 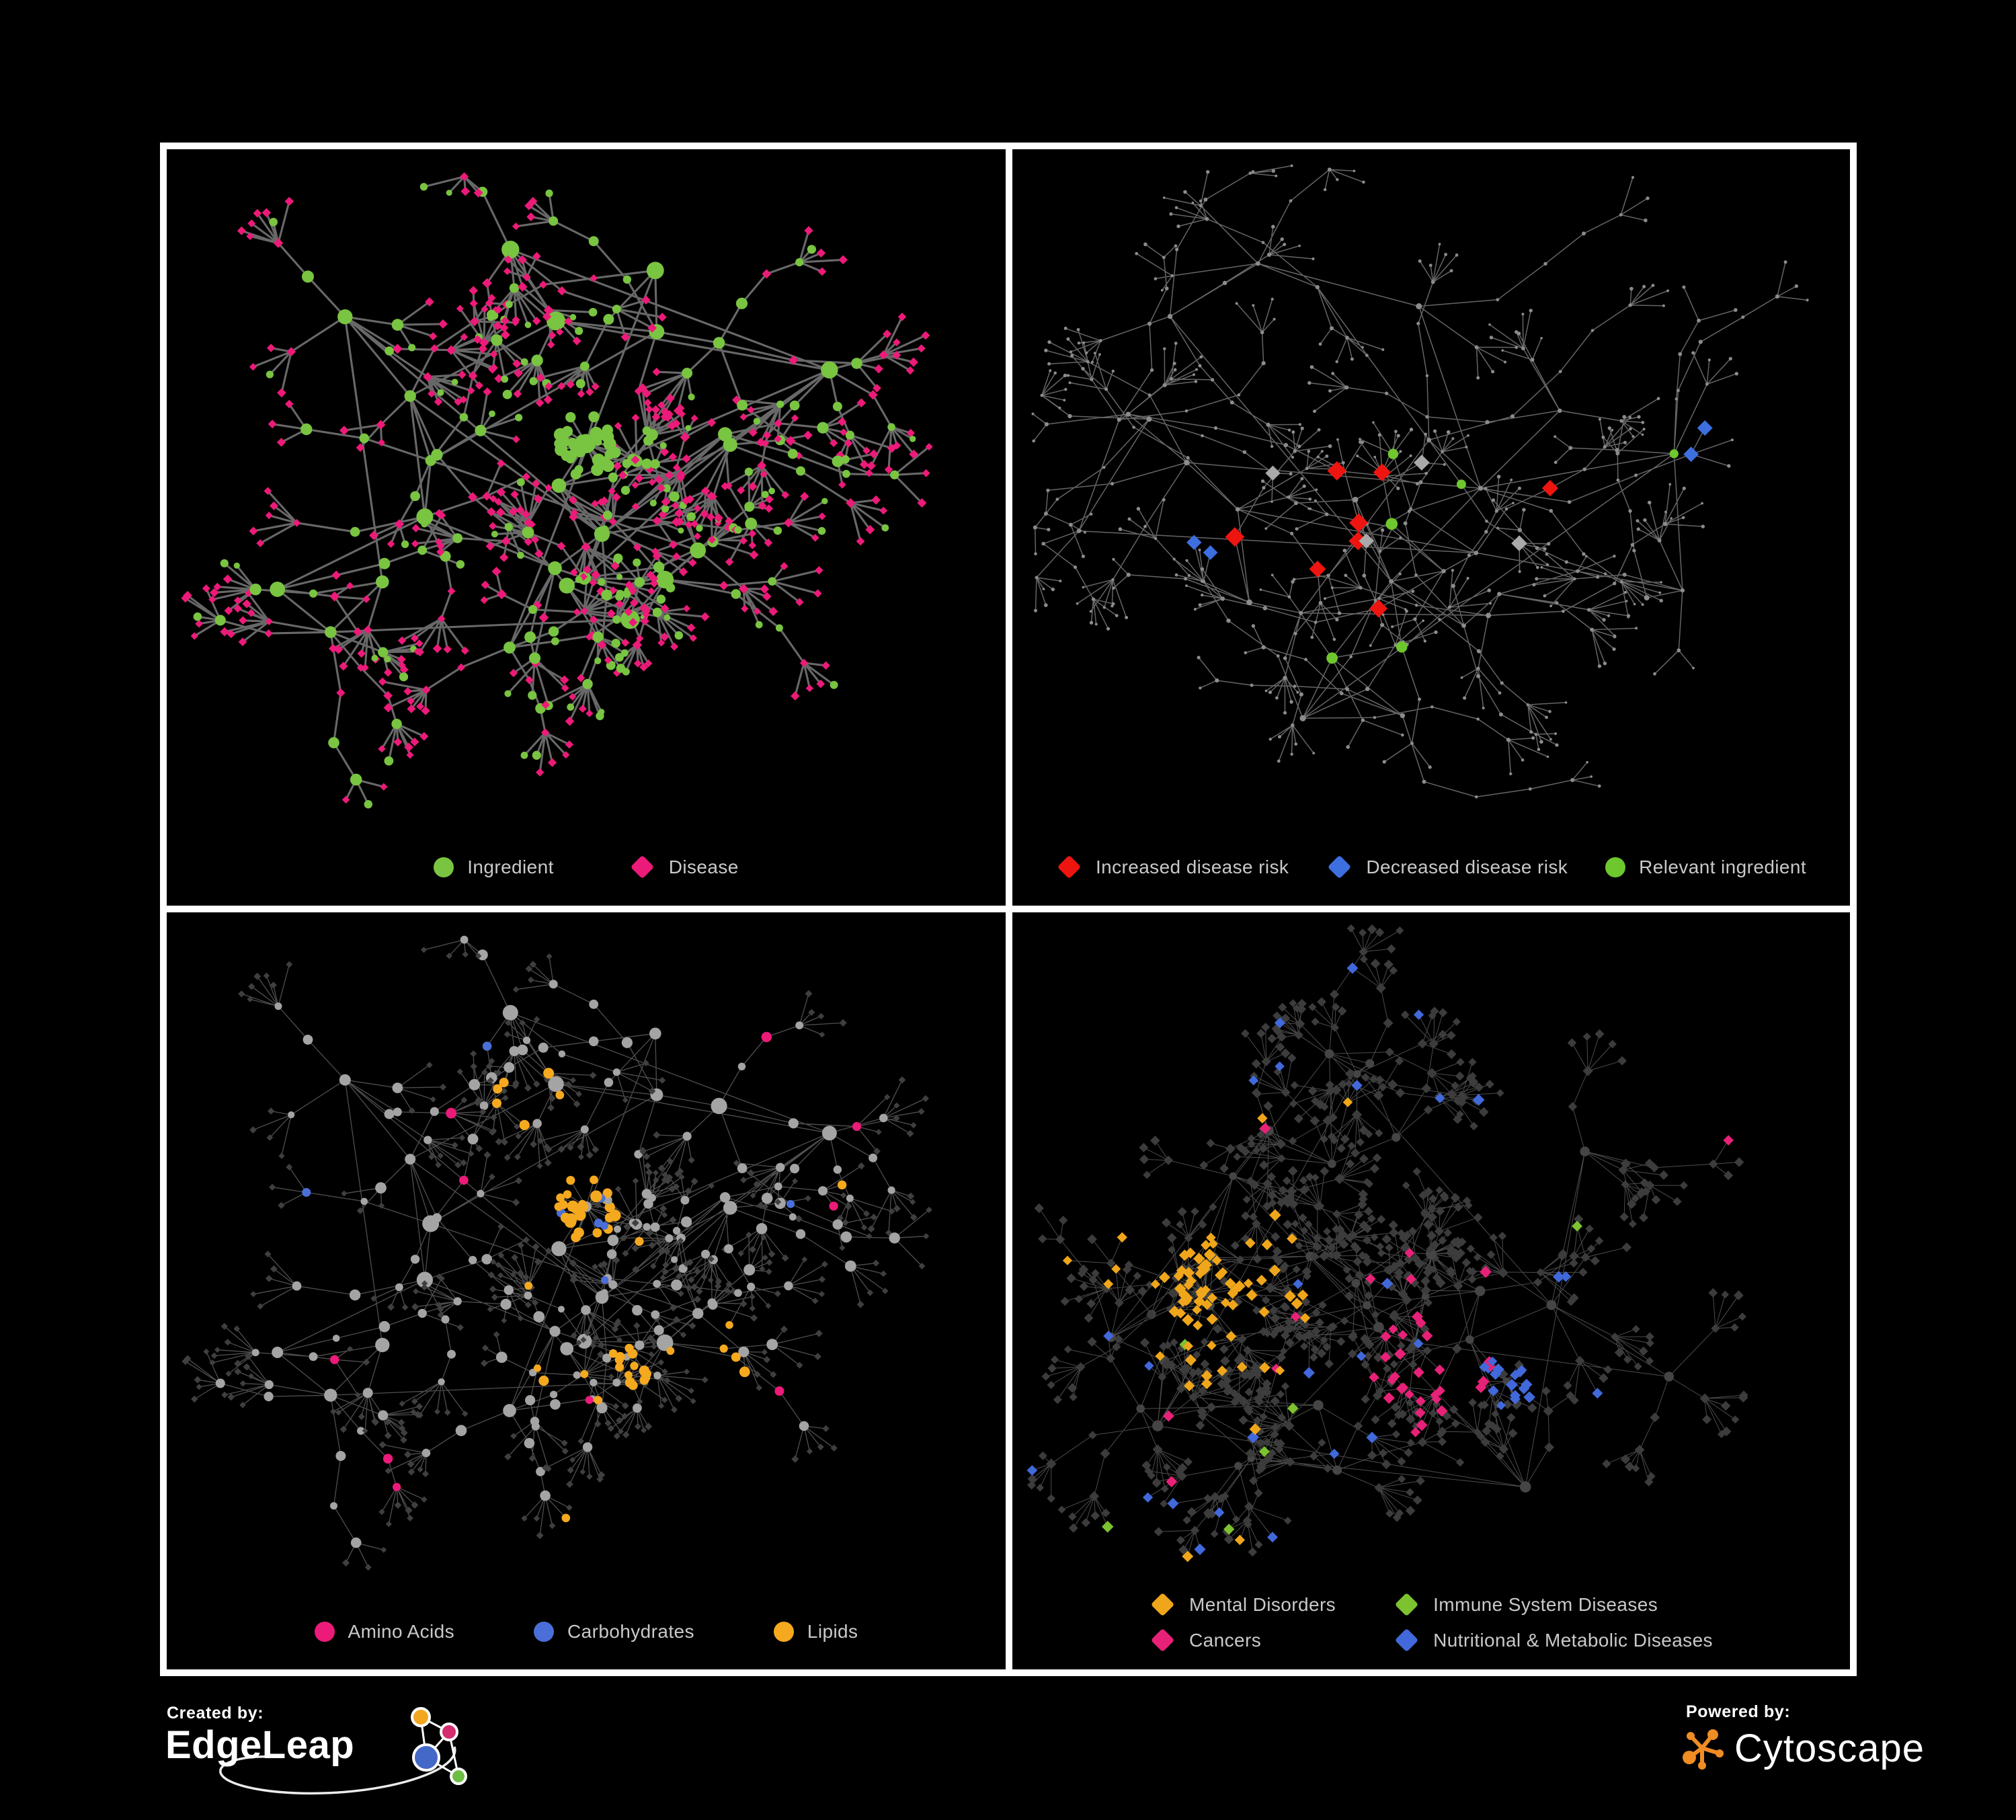 I want to click on network-edges, so click(x=1387, y=1242).